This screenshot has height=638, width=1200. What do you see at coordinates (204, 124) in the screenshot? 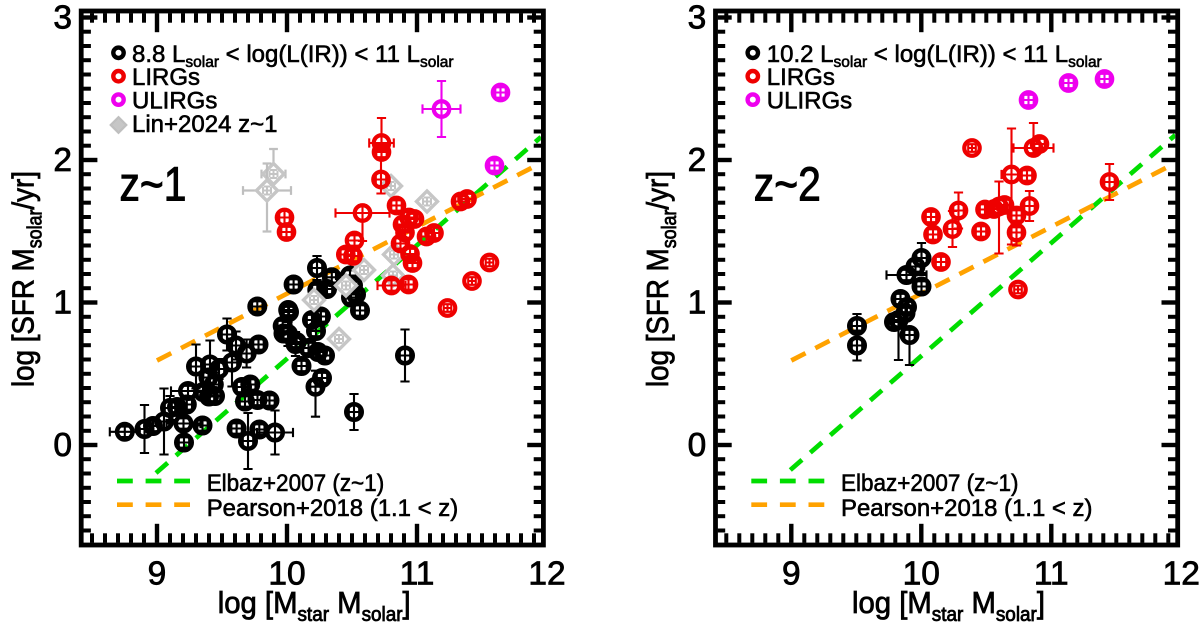
I see `svg-text: Lin+2024 z~1` at bounding box center [204, 124].